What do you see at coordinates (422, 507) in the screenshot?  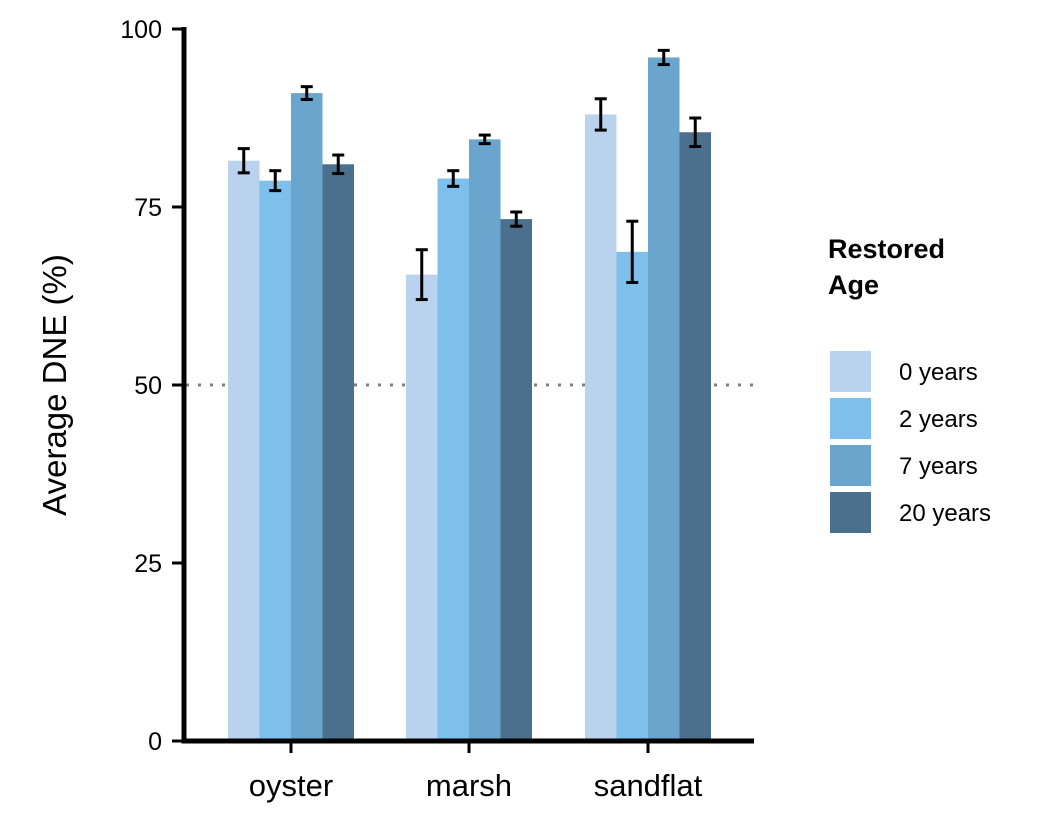 I see `bar-marsh-0-years` at bounding box center [422, 507].